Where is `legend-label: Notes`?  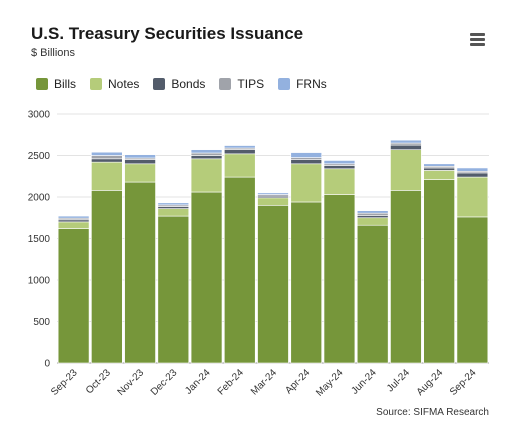 legend-label: Notes is located at coordinates (124, 84).